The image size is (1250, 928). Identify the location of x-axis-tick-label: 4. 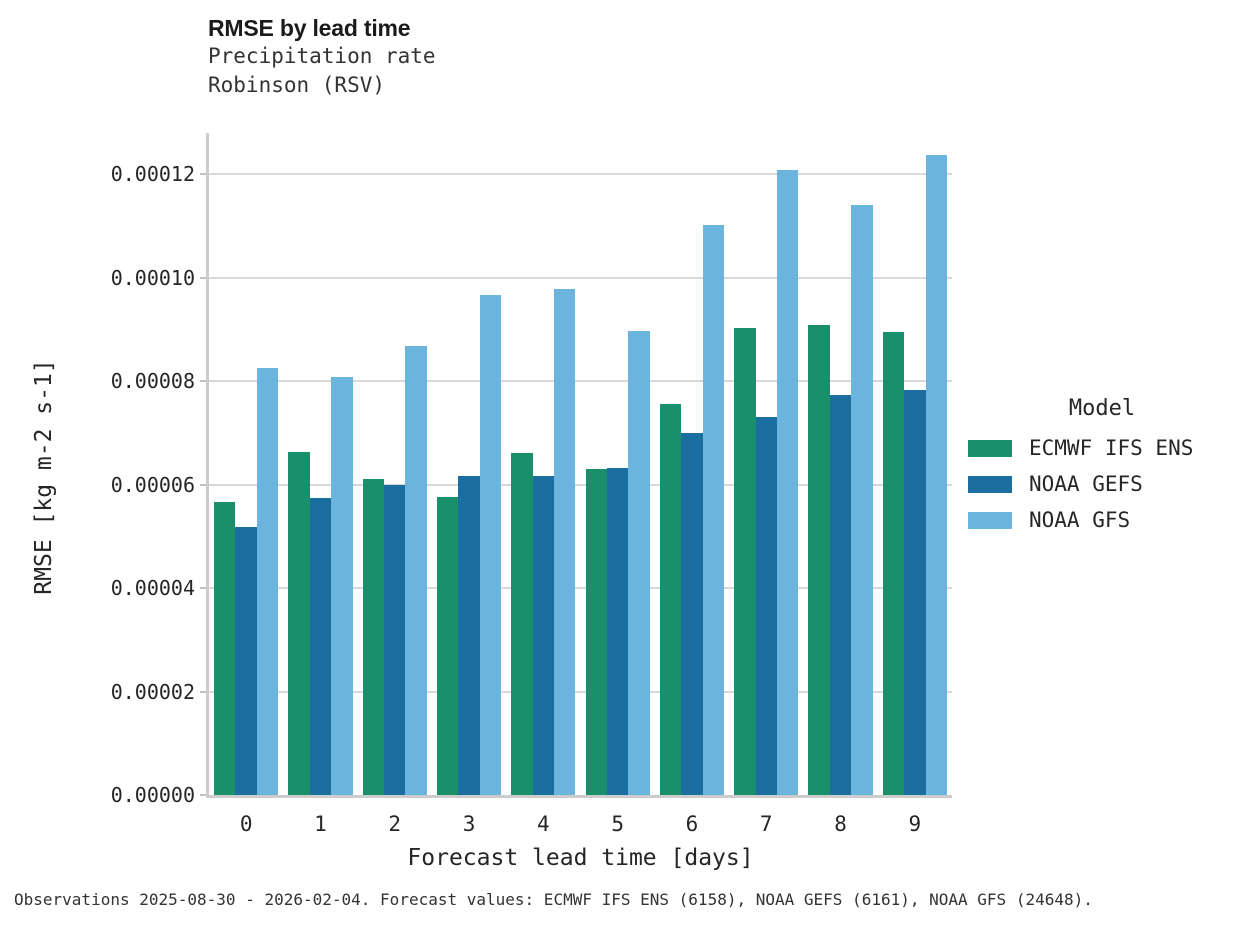
(543, 824).